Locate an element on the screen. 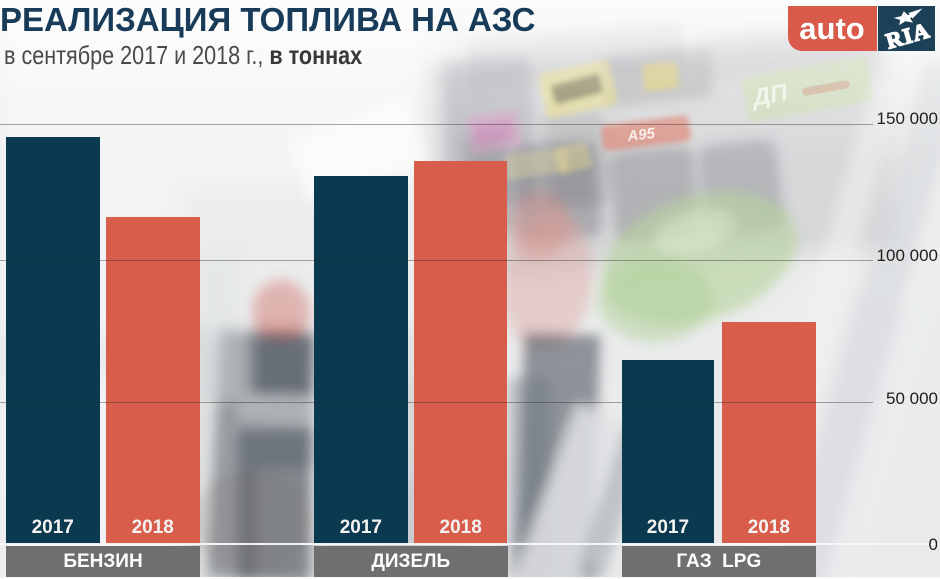 The height and width of the screenshot is (579, 940). svg-text: auto is located at coordinates (831, 28).